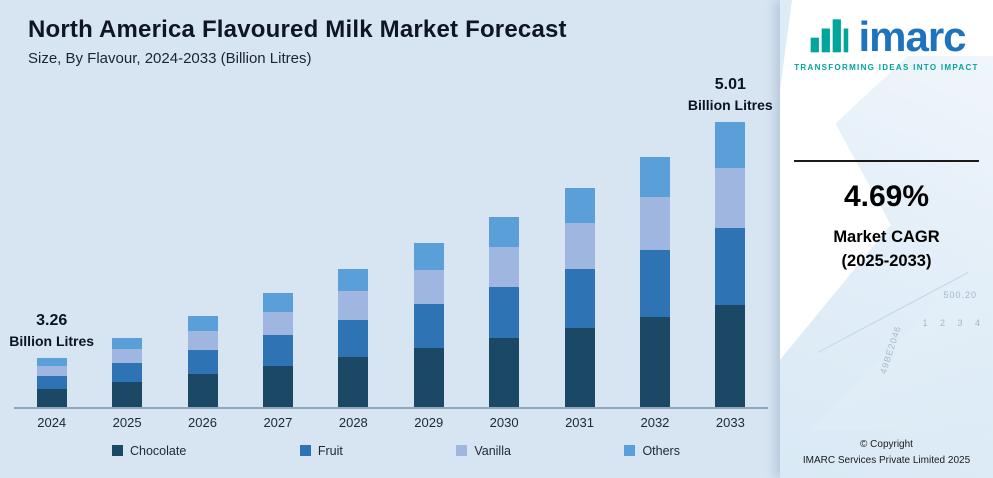 The width and height of the screenshot is (993, 478). I want to click on bar-segment-vanilla-2031, so click(579, 245).